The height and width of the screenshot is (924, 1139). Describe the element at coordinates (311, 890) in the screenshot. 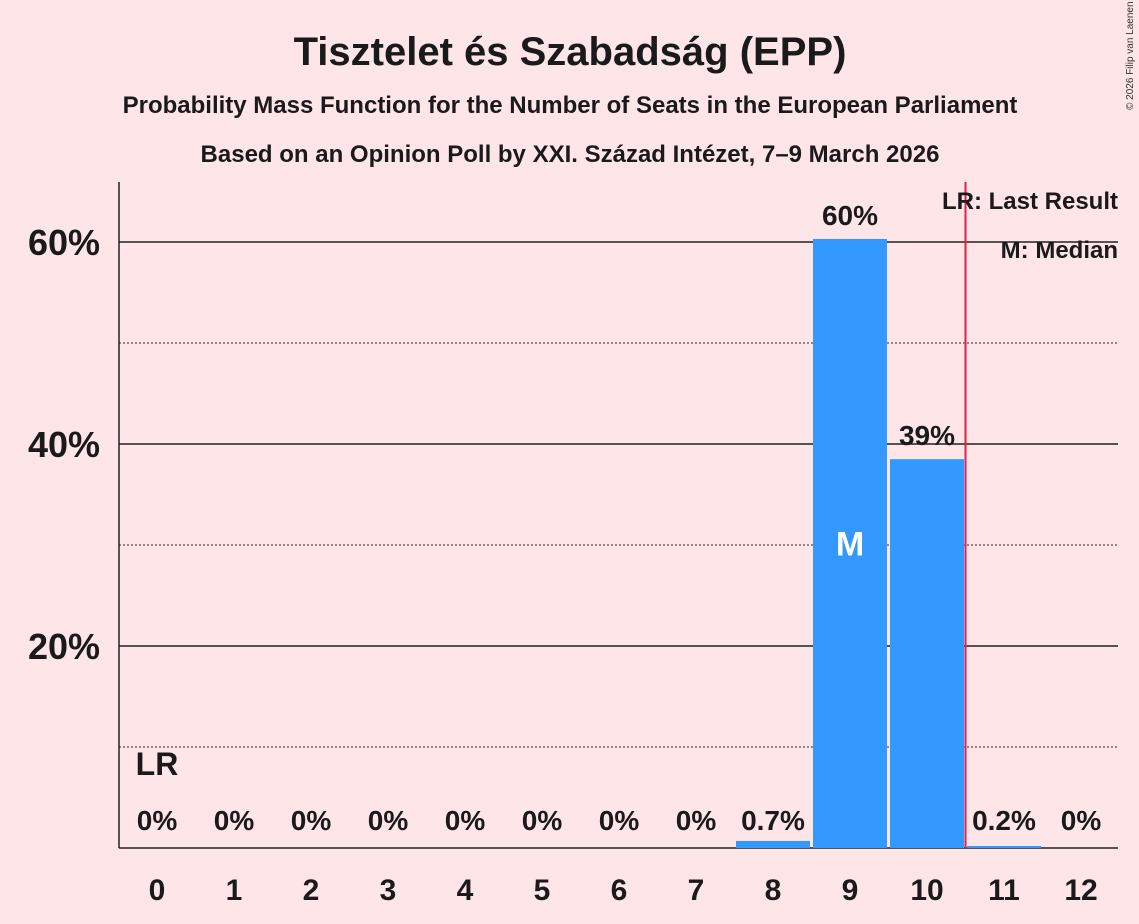

I see `x-tick-label: 2` at that location.